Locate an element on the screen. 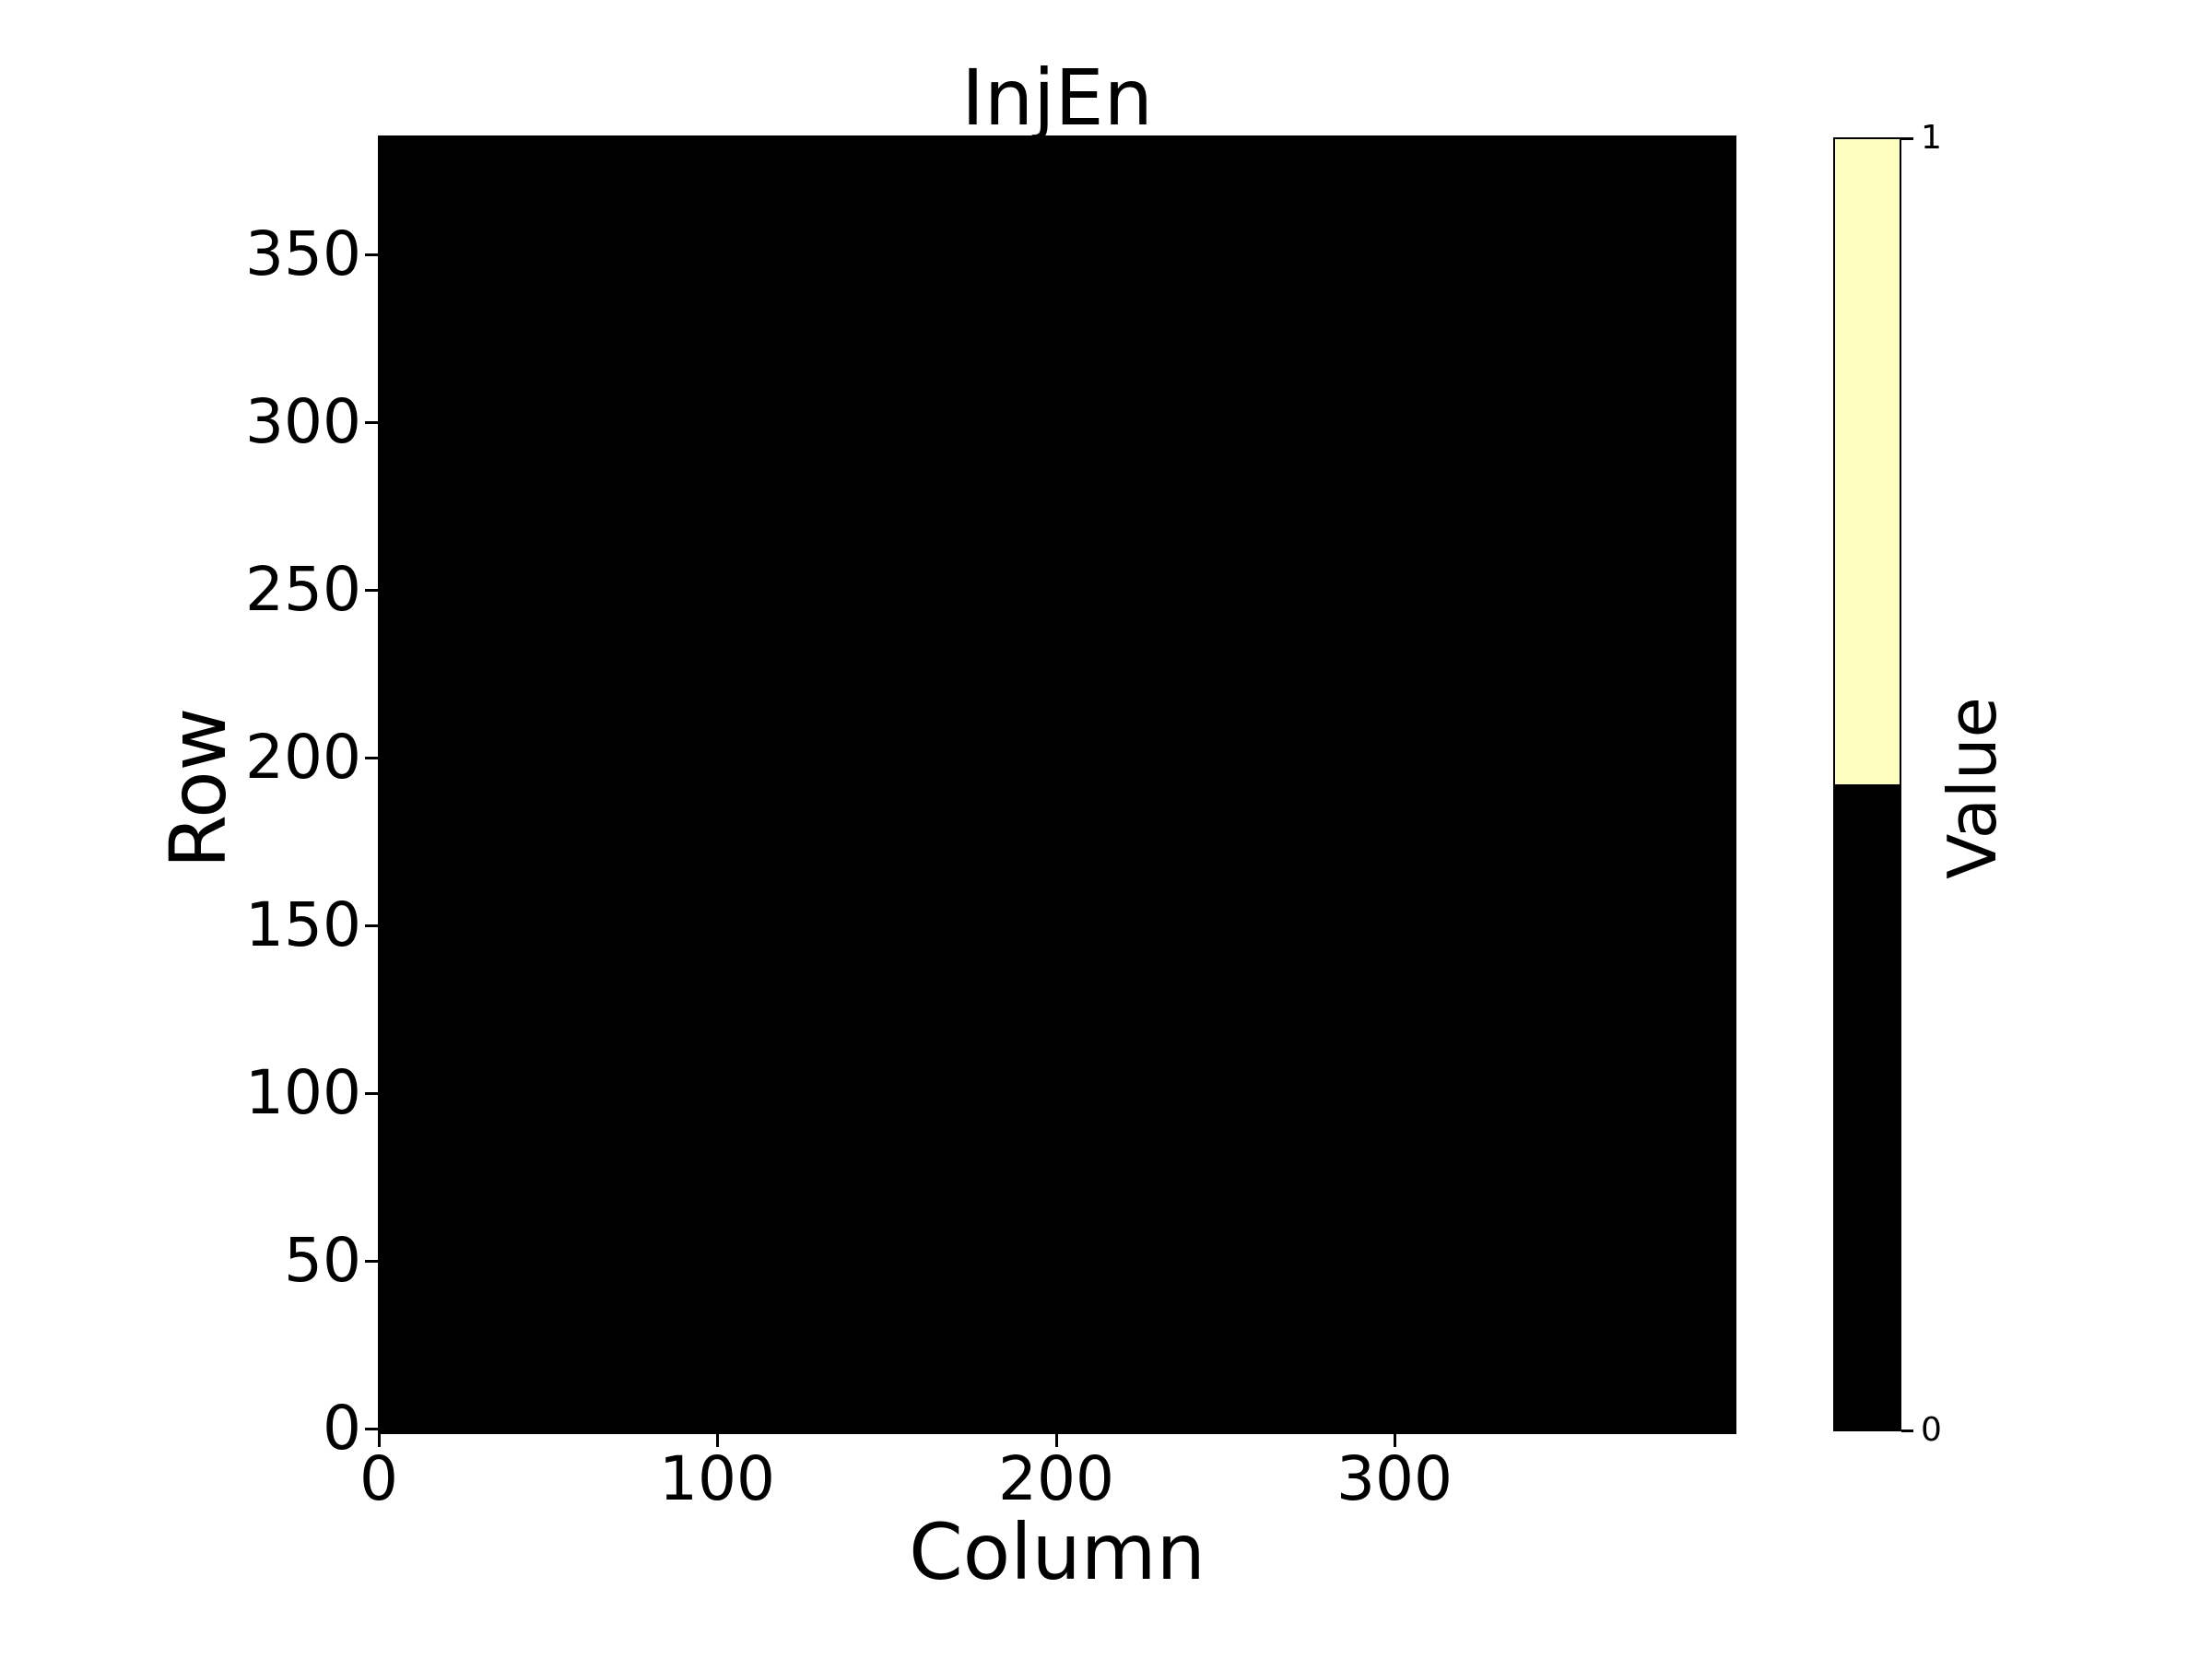 The image size is (2212, 1659). colorbar-tick-label-high: 1 is located at coordinates (1931, 138).